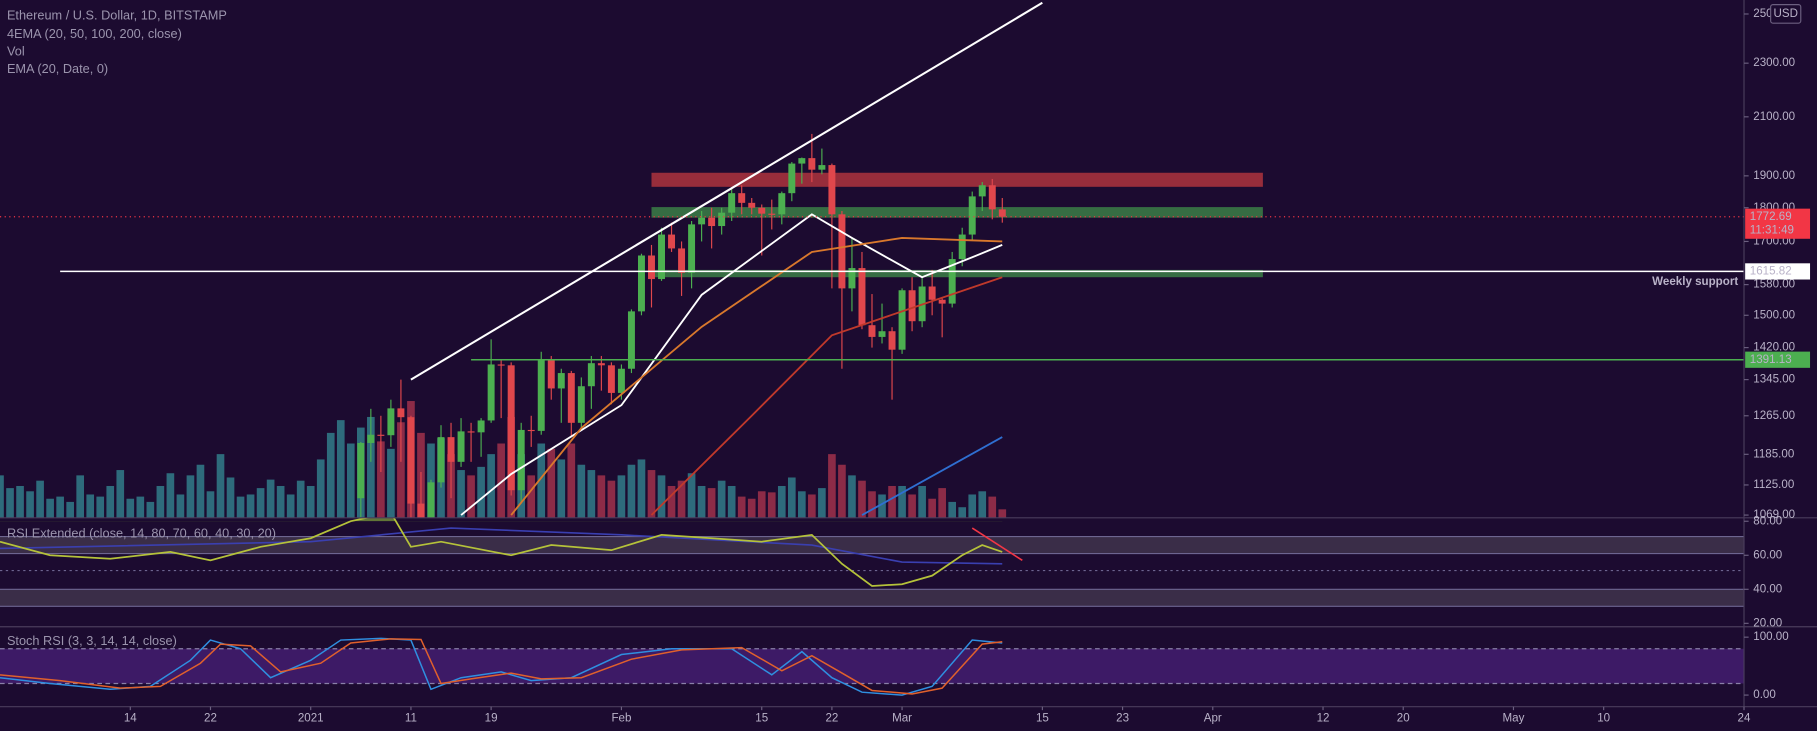  What do you see at coordinates (1767, 521) in the screenshot?
I see `y-tick-label: 80.00` at bounding box center [1767, 521].